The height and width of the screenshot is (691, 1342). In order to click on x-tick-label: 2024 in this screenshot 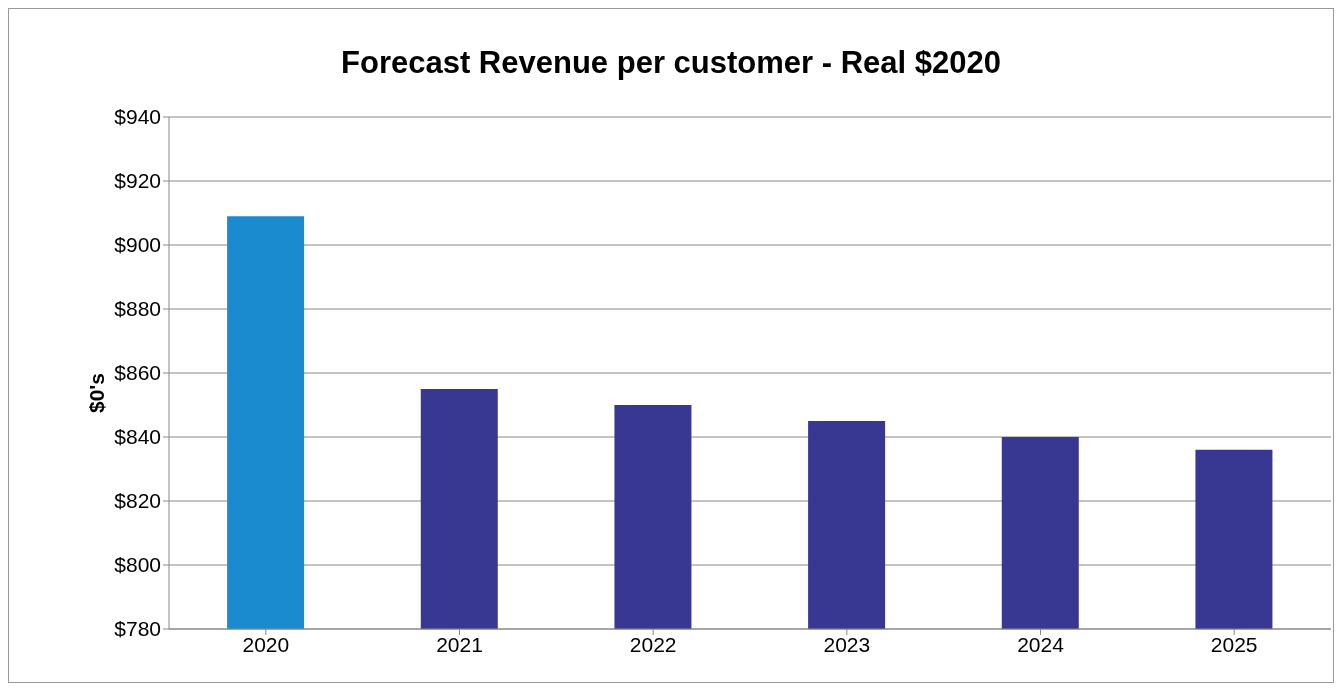, I will do `click(1041, 644)`.